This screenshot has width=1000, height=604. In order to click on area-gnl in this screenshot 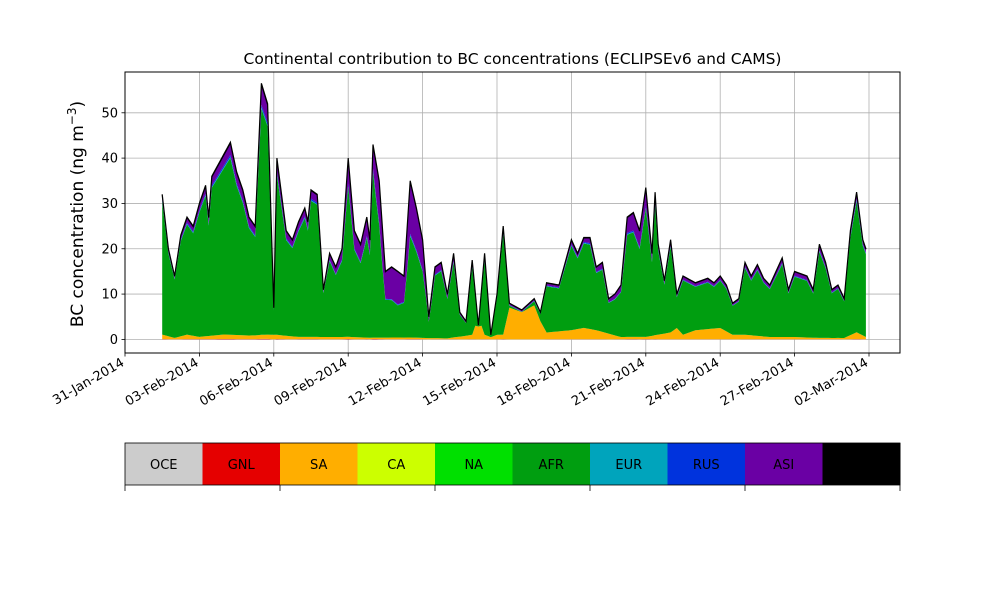, I will do `click(514, 339)`.